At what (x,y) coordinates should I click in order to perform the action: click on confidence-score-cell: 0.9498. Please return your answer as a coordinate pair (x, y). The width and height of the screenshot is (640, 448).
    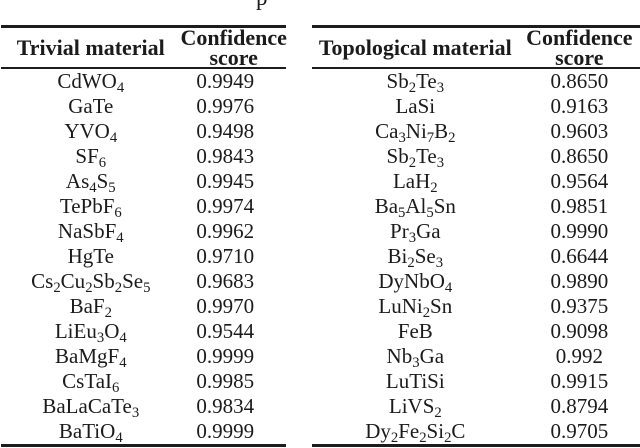
    Looking at the image, I should click on (225, 131).